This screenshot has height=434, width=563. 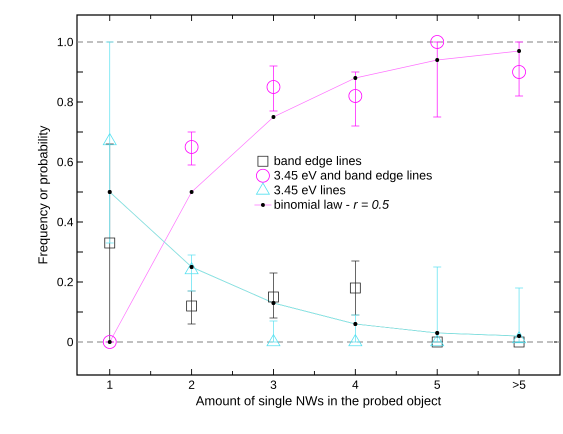 What do you see at coordinates (273, 384) in the screenshot?
I see `x-tick-label: 3` at bounding box center [273, 384].